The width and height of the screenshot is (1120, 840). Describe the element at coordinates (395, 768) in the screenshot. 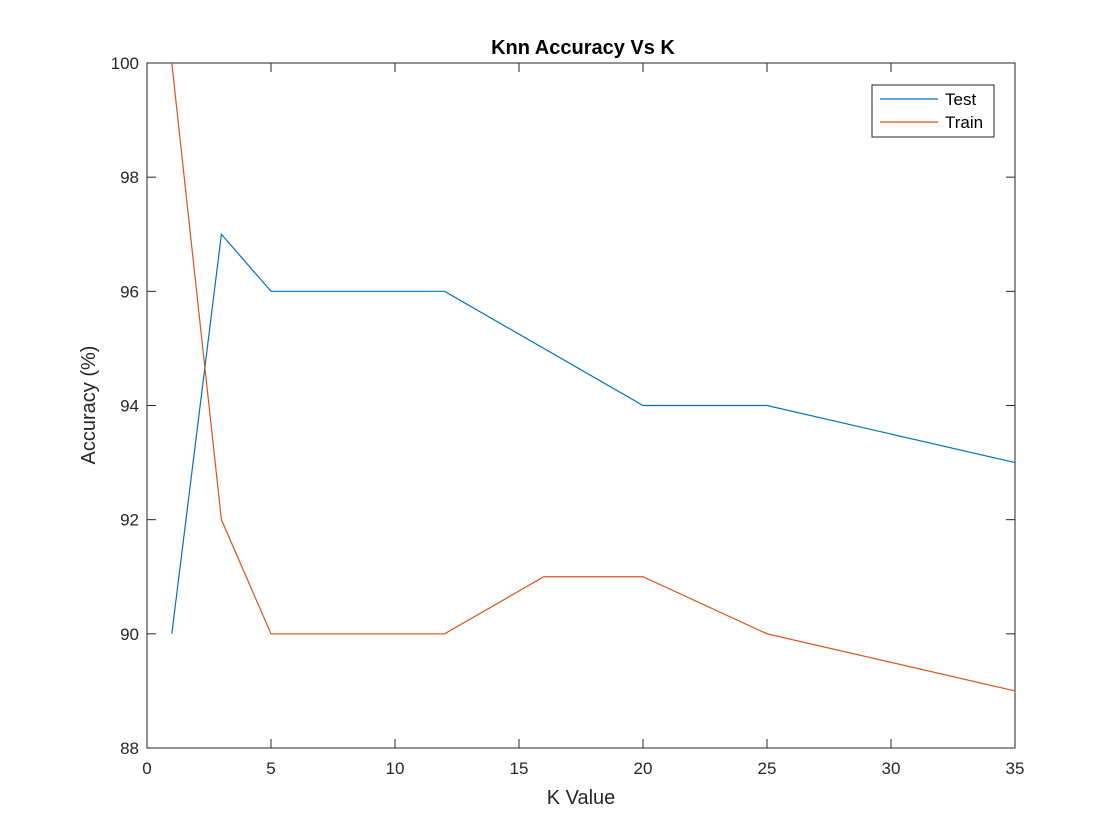

I see `x-tick-label: 10` at that location.